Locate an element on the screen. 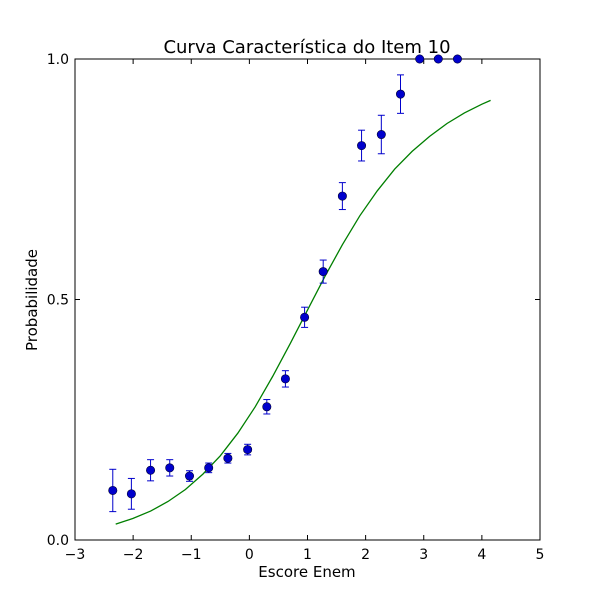 The height and width of the screenshot is (600, 600). x-tick-label: −1 is located at coordinates (191, 555).